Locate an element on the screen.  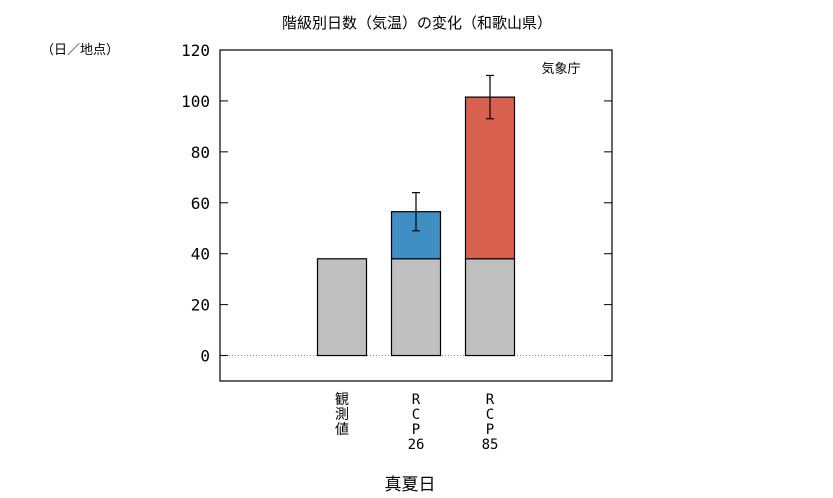
x-tick-label: 26 is located at coordinates (416, 445).